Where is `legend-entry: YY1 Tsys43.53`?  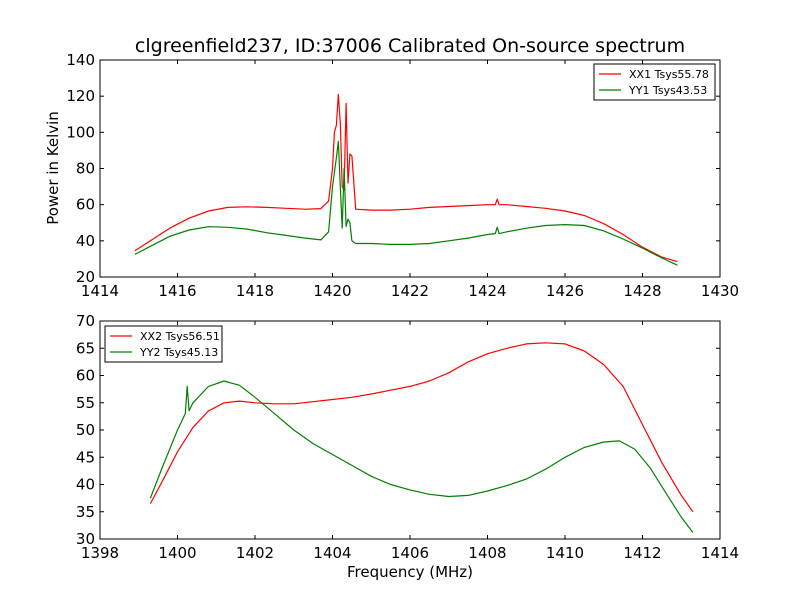 legend-entry: YY1 Tsys43.53 is located at coordinates (667, 90).